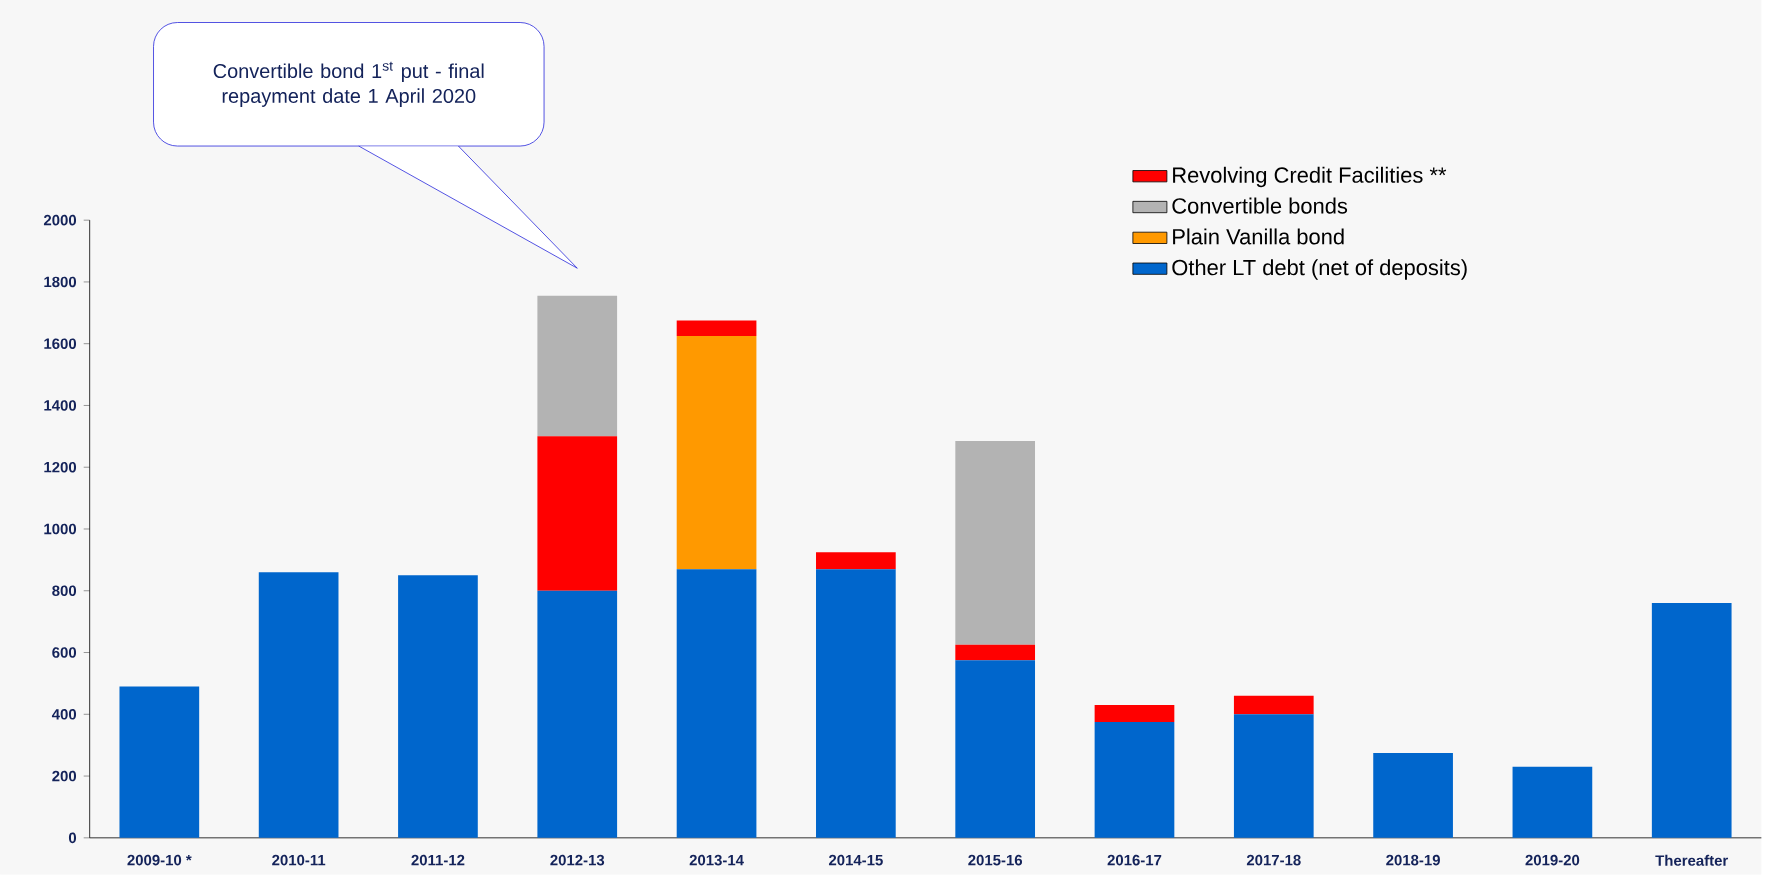  I want to click on y-tick-label: 2000, so click(60, 220).